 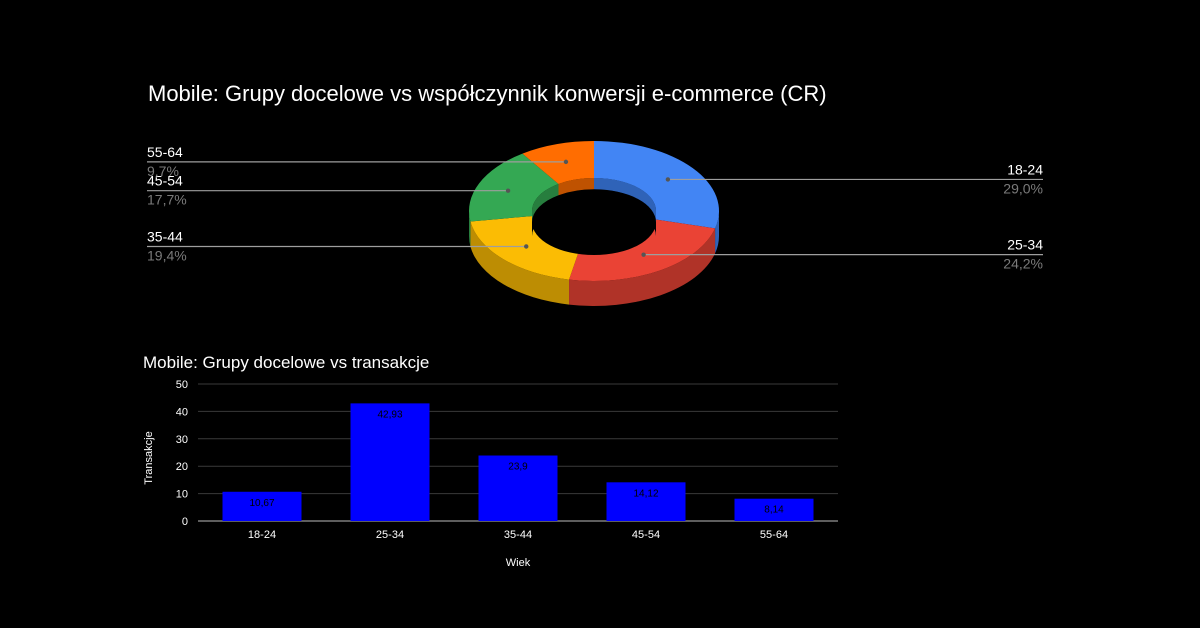 What do you see at coordinates (645, 493) in the screenshot?
I see `bar-data-label: 14,12` at bounding box center [645, 493].